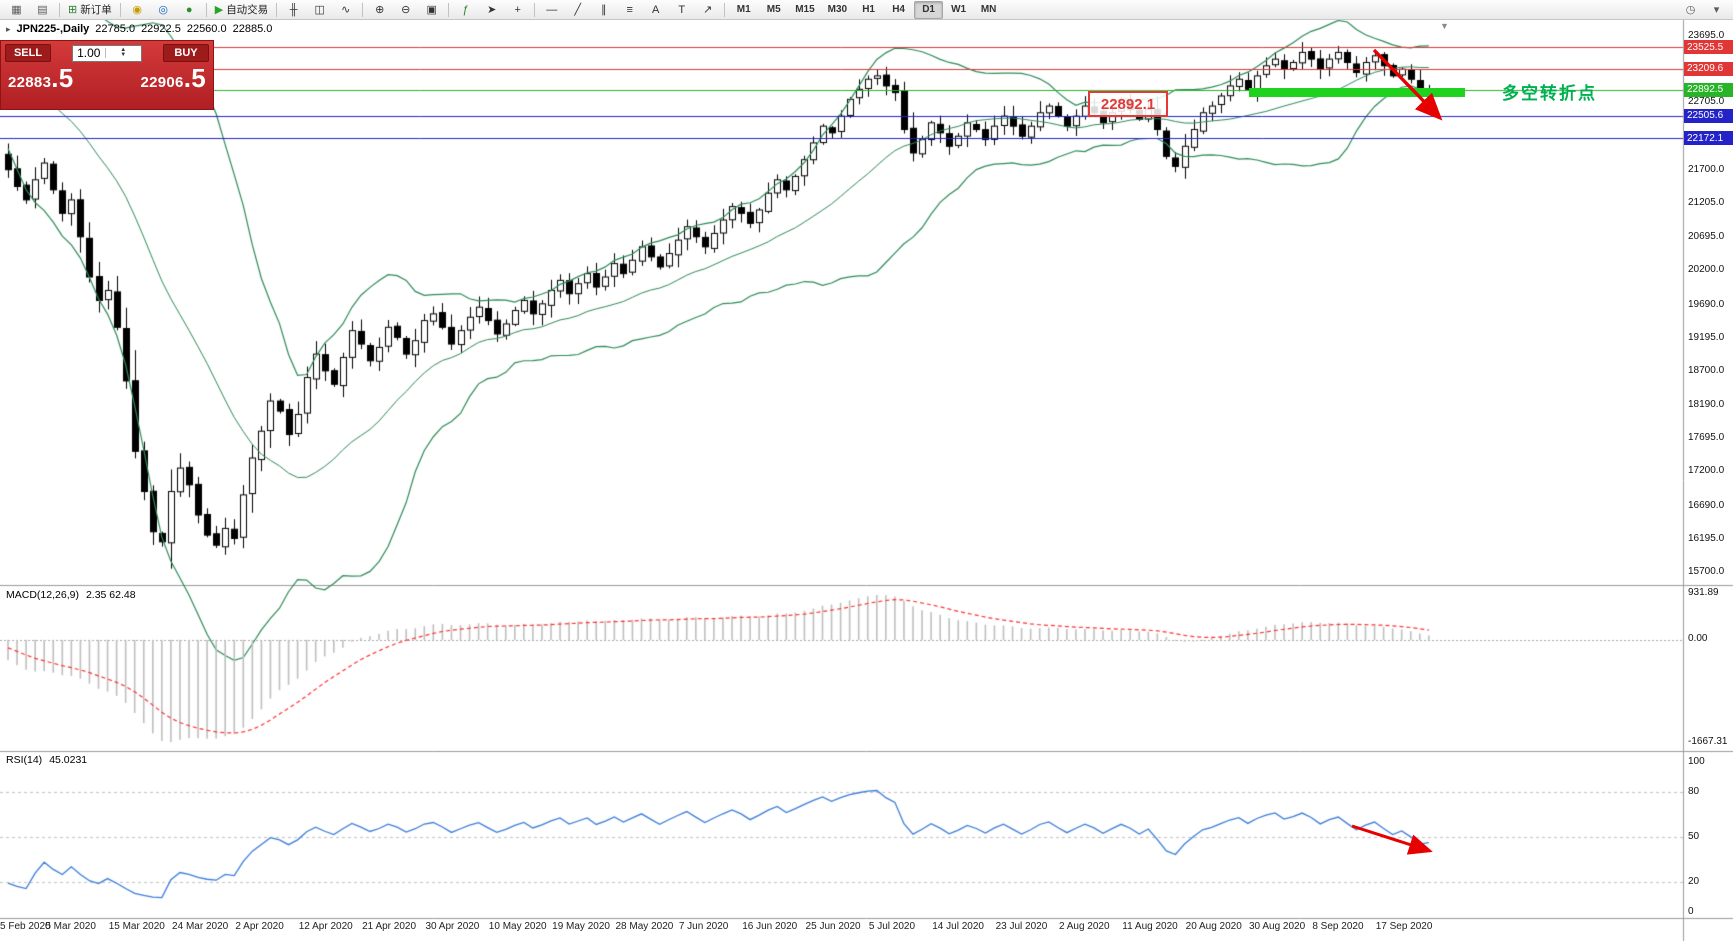  I want to click on timeframe-m15: M15, so click(805, 9).